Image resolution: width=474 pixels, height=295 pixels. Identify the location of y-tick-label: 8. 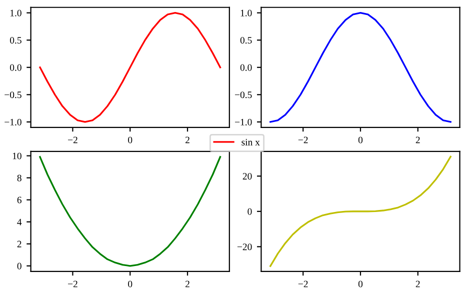
(19, 178).